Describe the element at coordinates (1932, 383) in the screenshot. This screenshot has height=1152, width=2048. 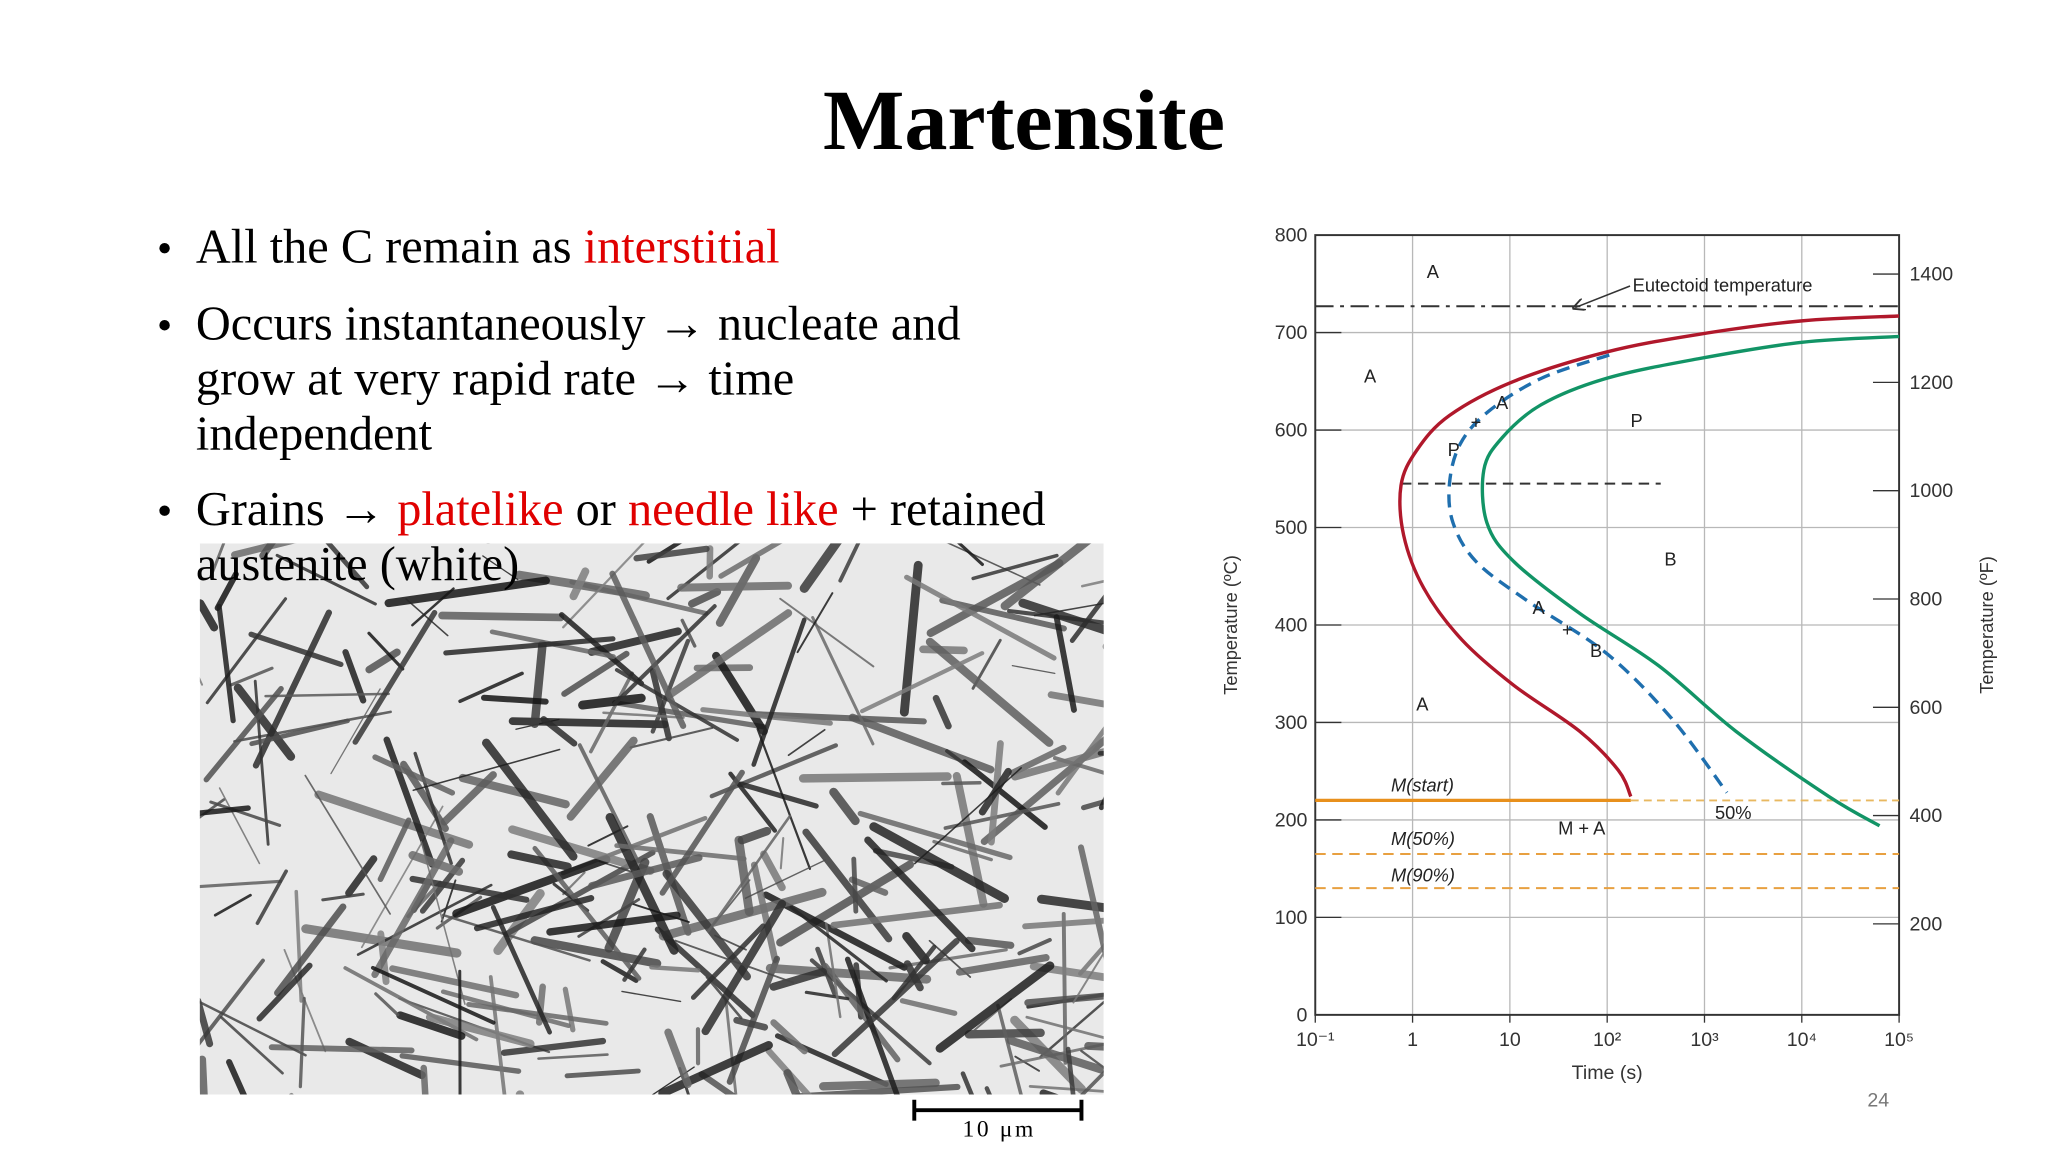
I see `y2-tick-label: 1200` at that location.